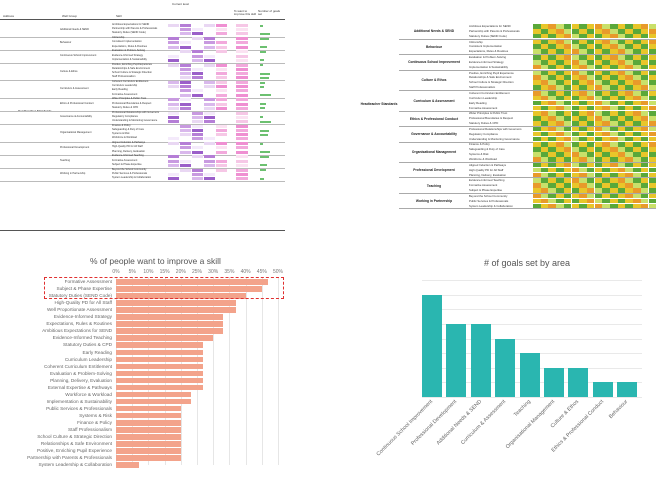  Describe the element at coordinates (434, 134) in the screenshot. I see `matrix-group-label: Governance & Accountability` at that location.